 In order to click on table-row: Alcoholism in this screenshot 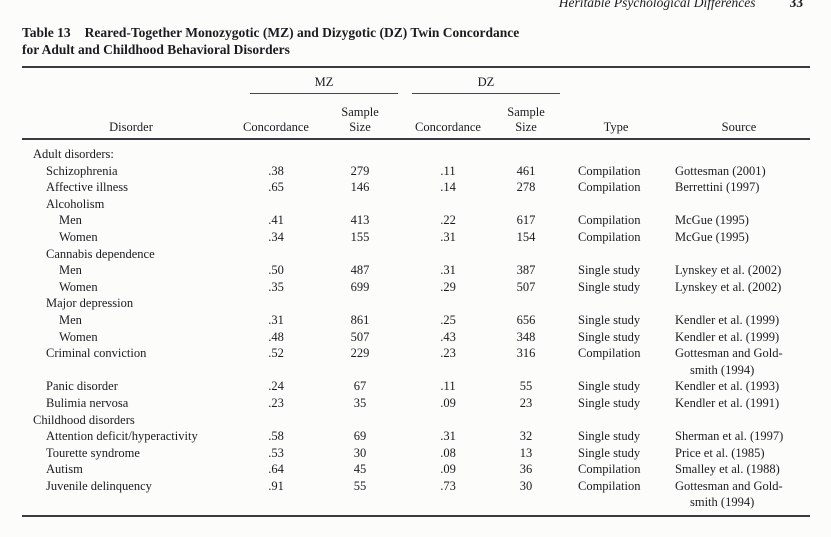, I will do `click(416, 204)`.